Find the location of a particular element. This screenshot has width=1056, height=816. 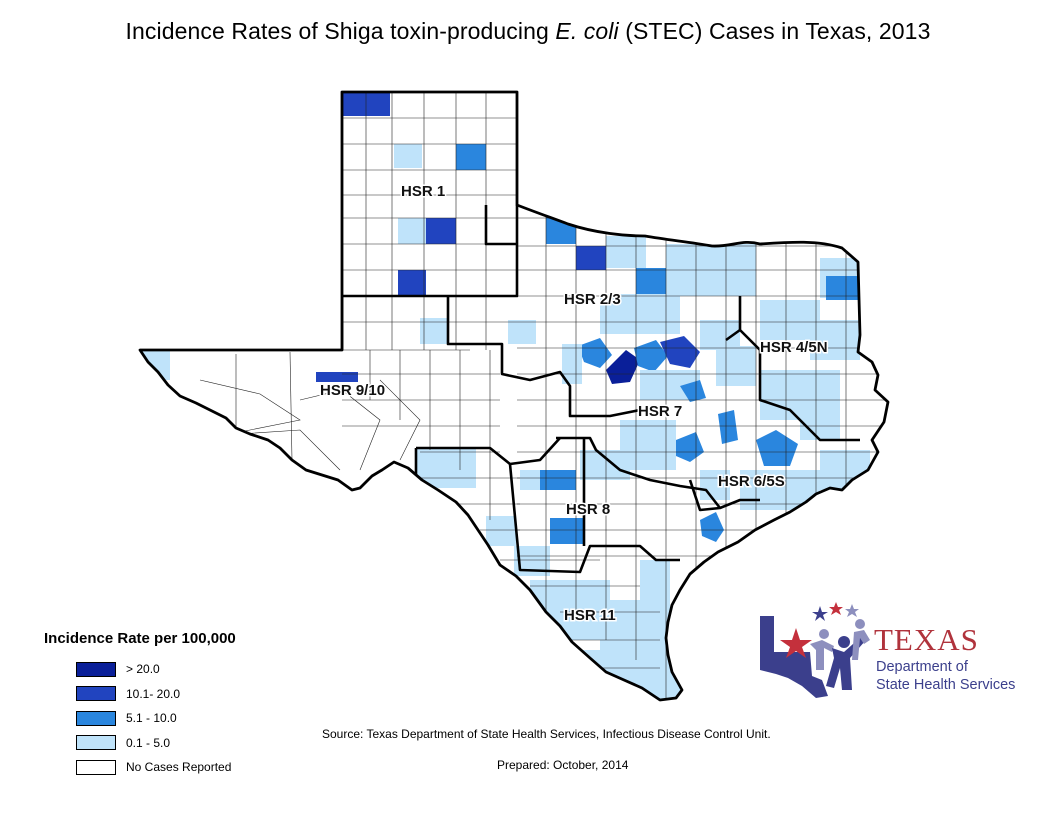

dshs-logo: TEXAS Department of State Health Services is located at coordinates (893, 652).